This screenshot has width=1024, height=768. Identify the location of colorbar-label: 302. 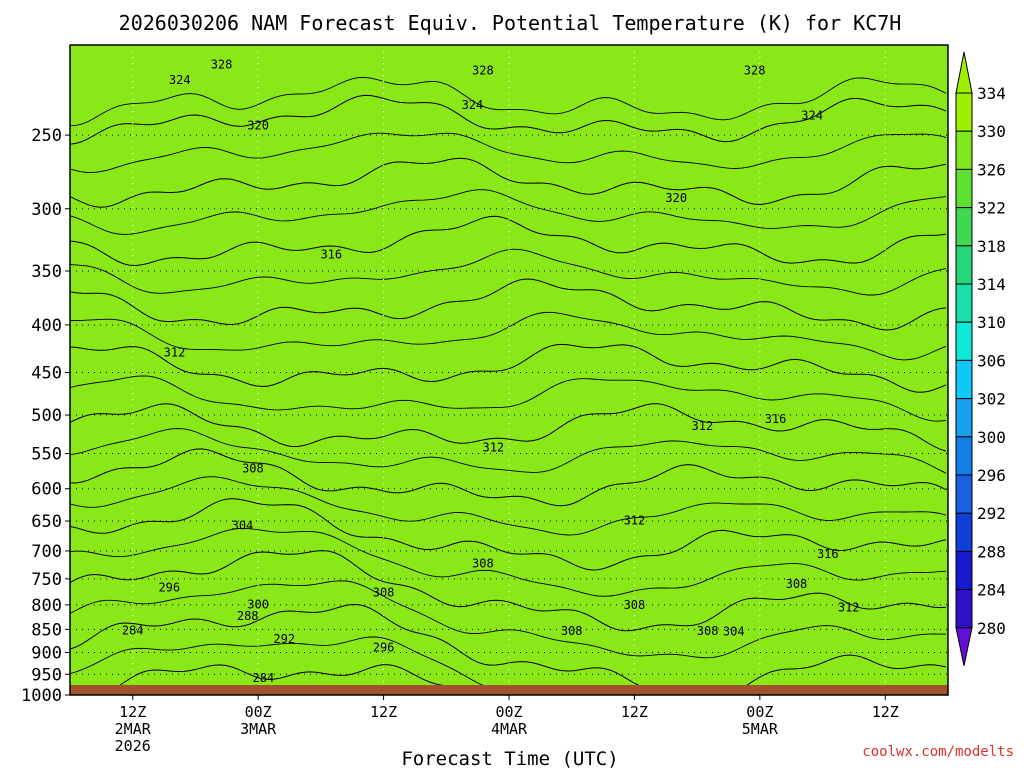
(991, 399).